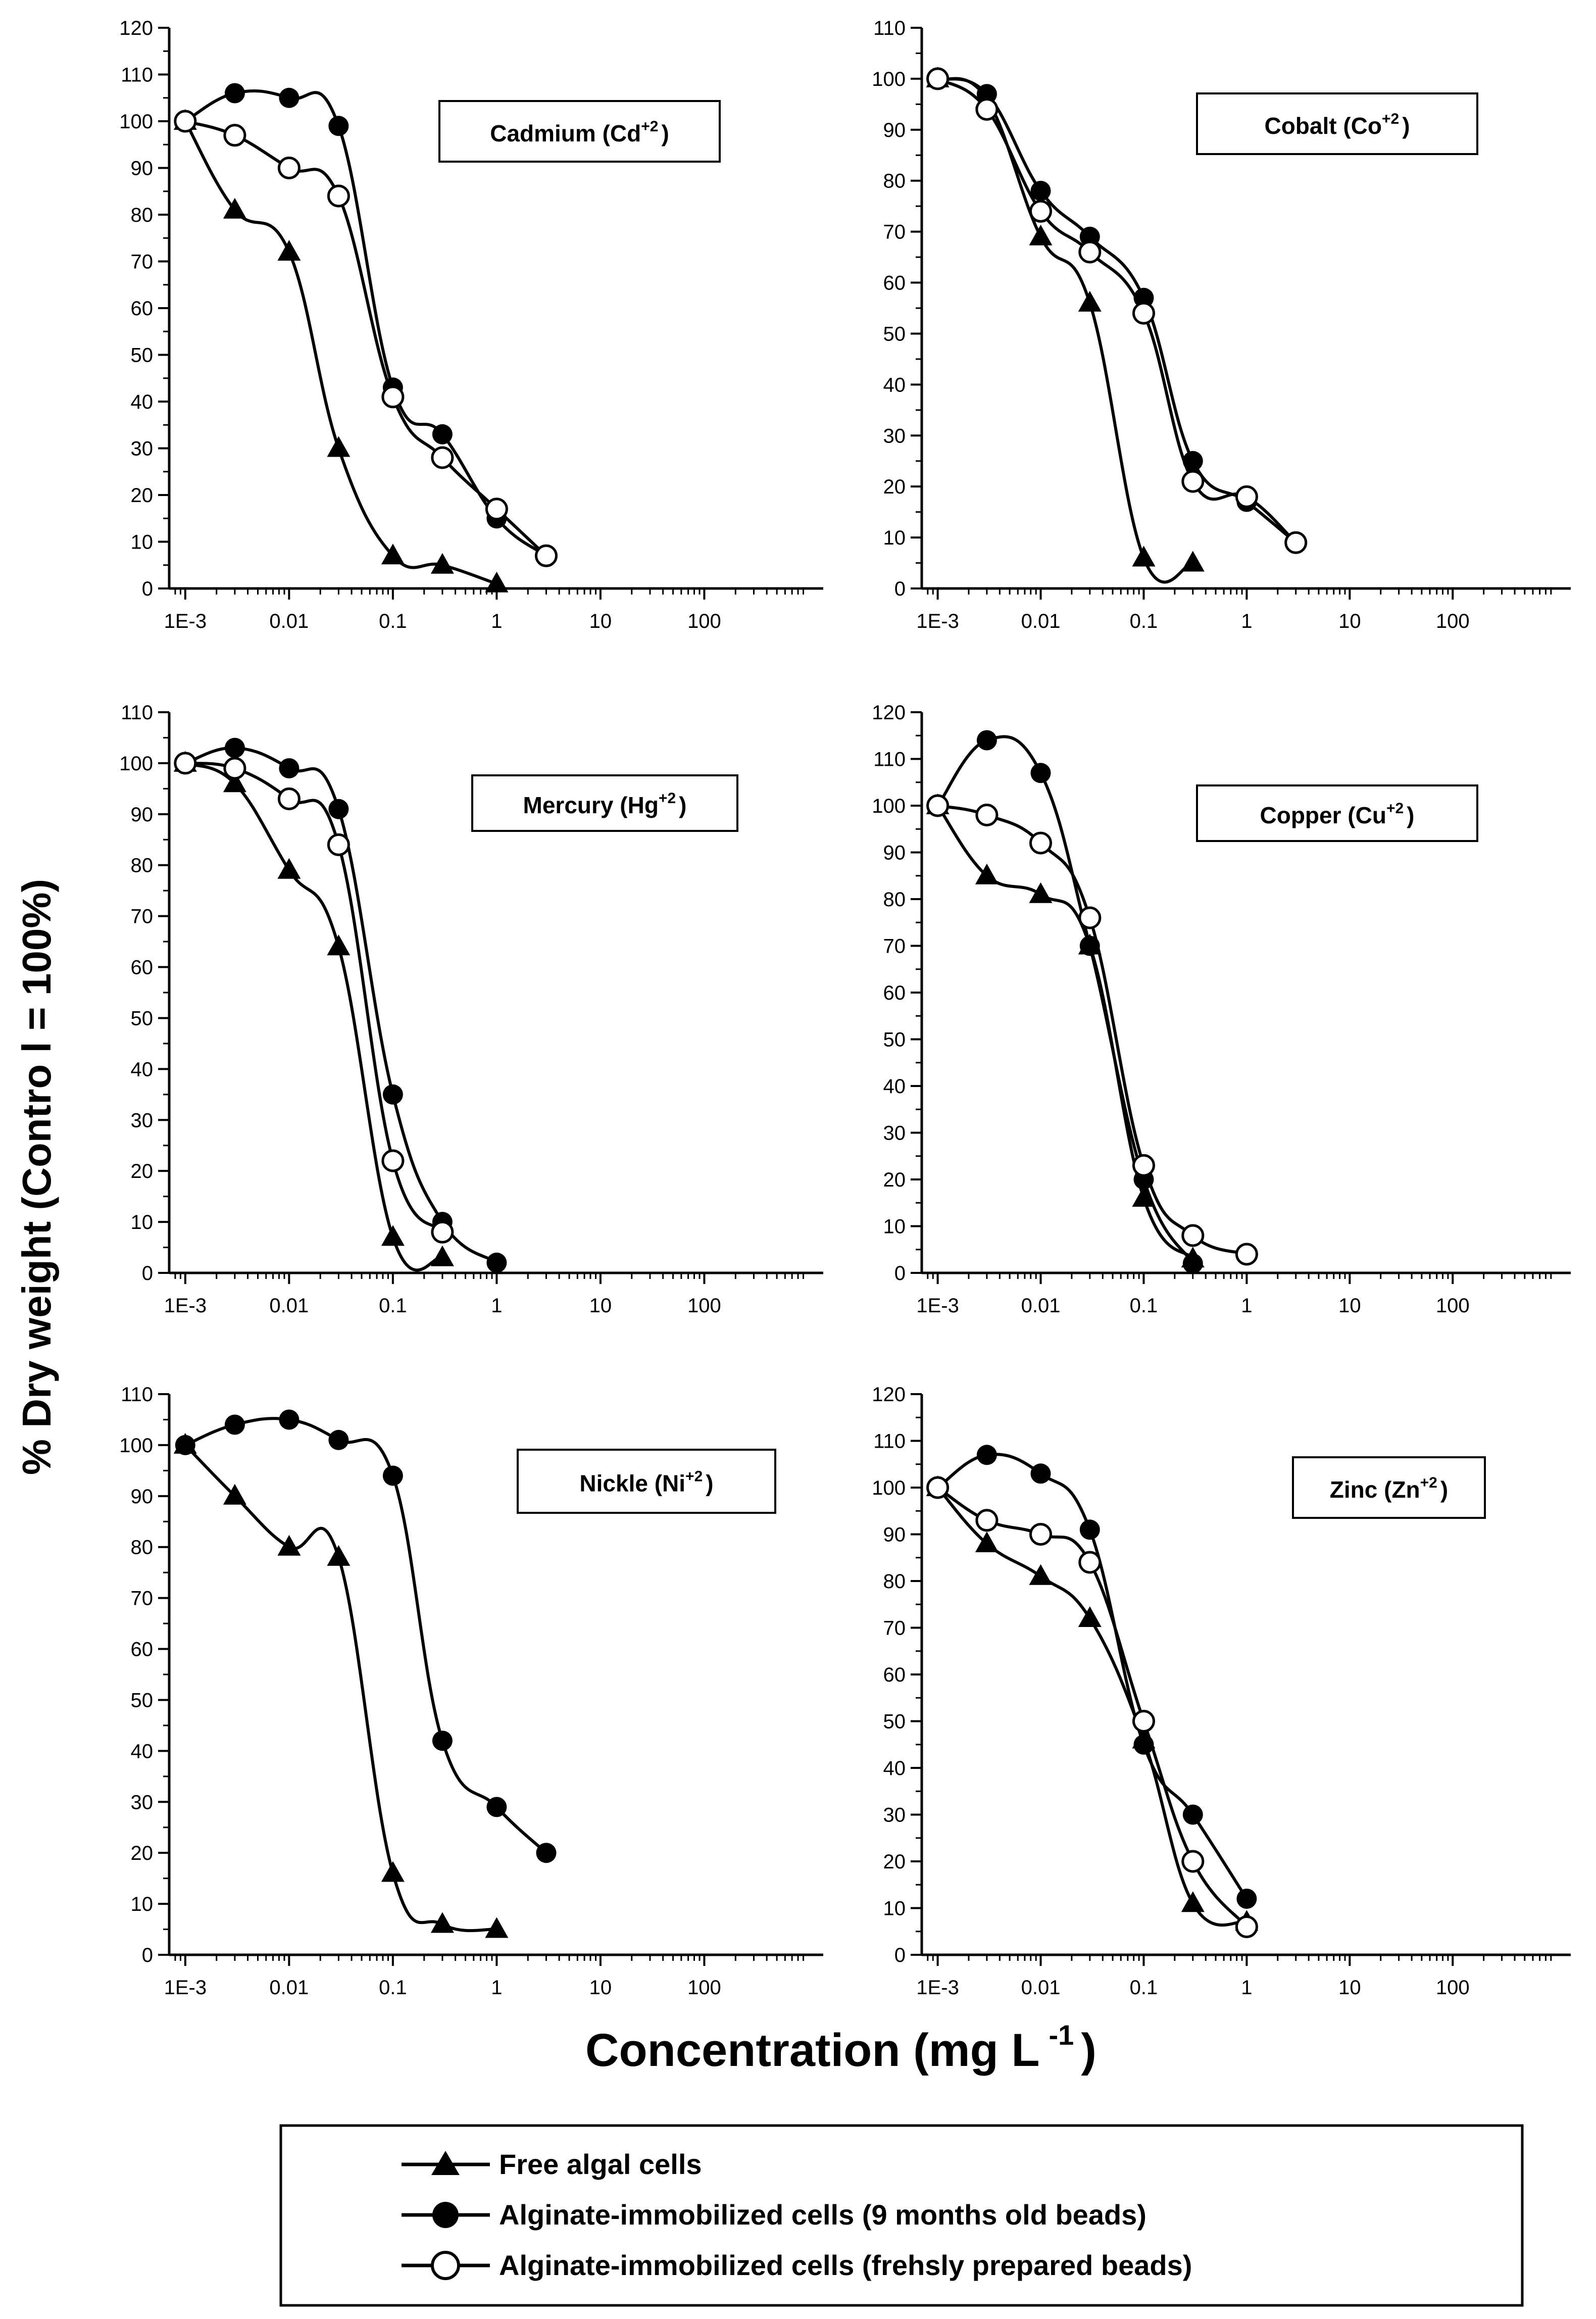 The width and height of the screenshot is (1596, 2319). Describe the element at coordinates (894, 538) in the screenshot. I see `panel-1-y-tick-label: 10` at that location.